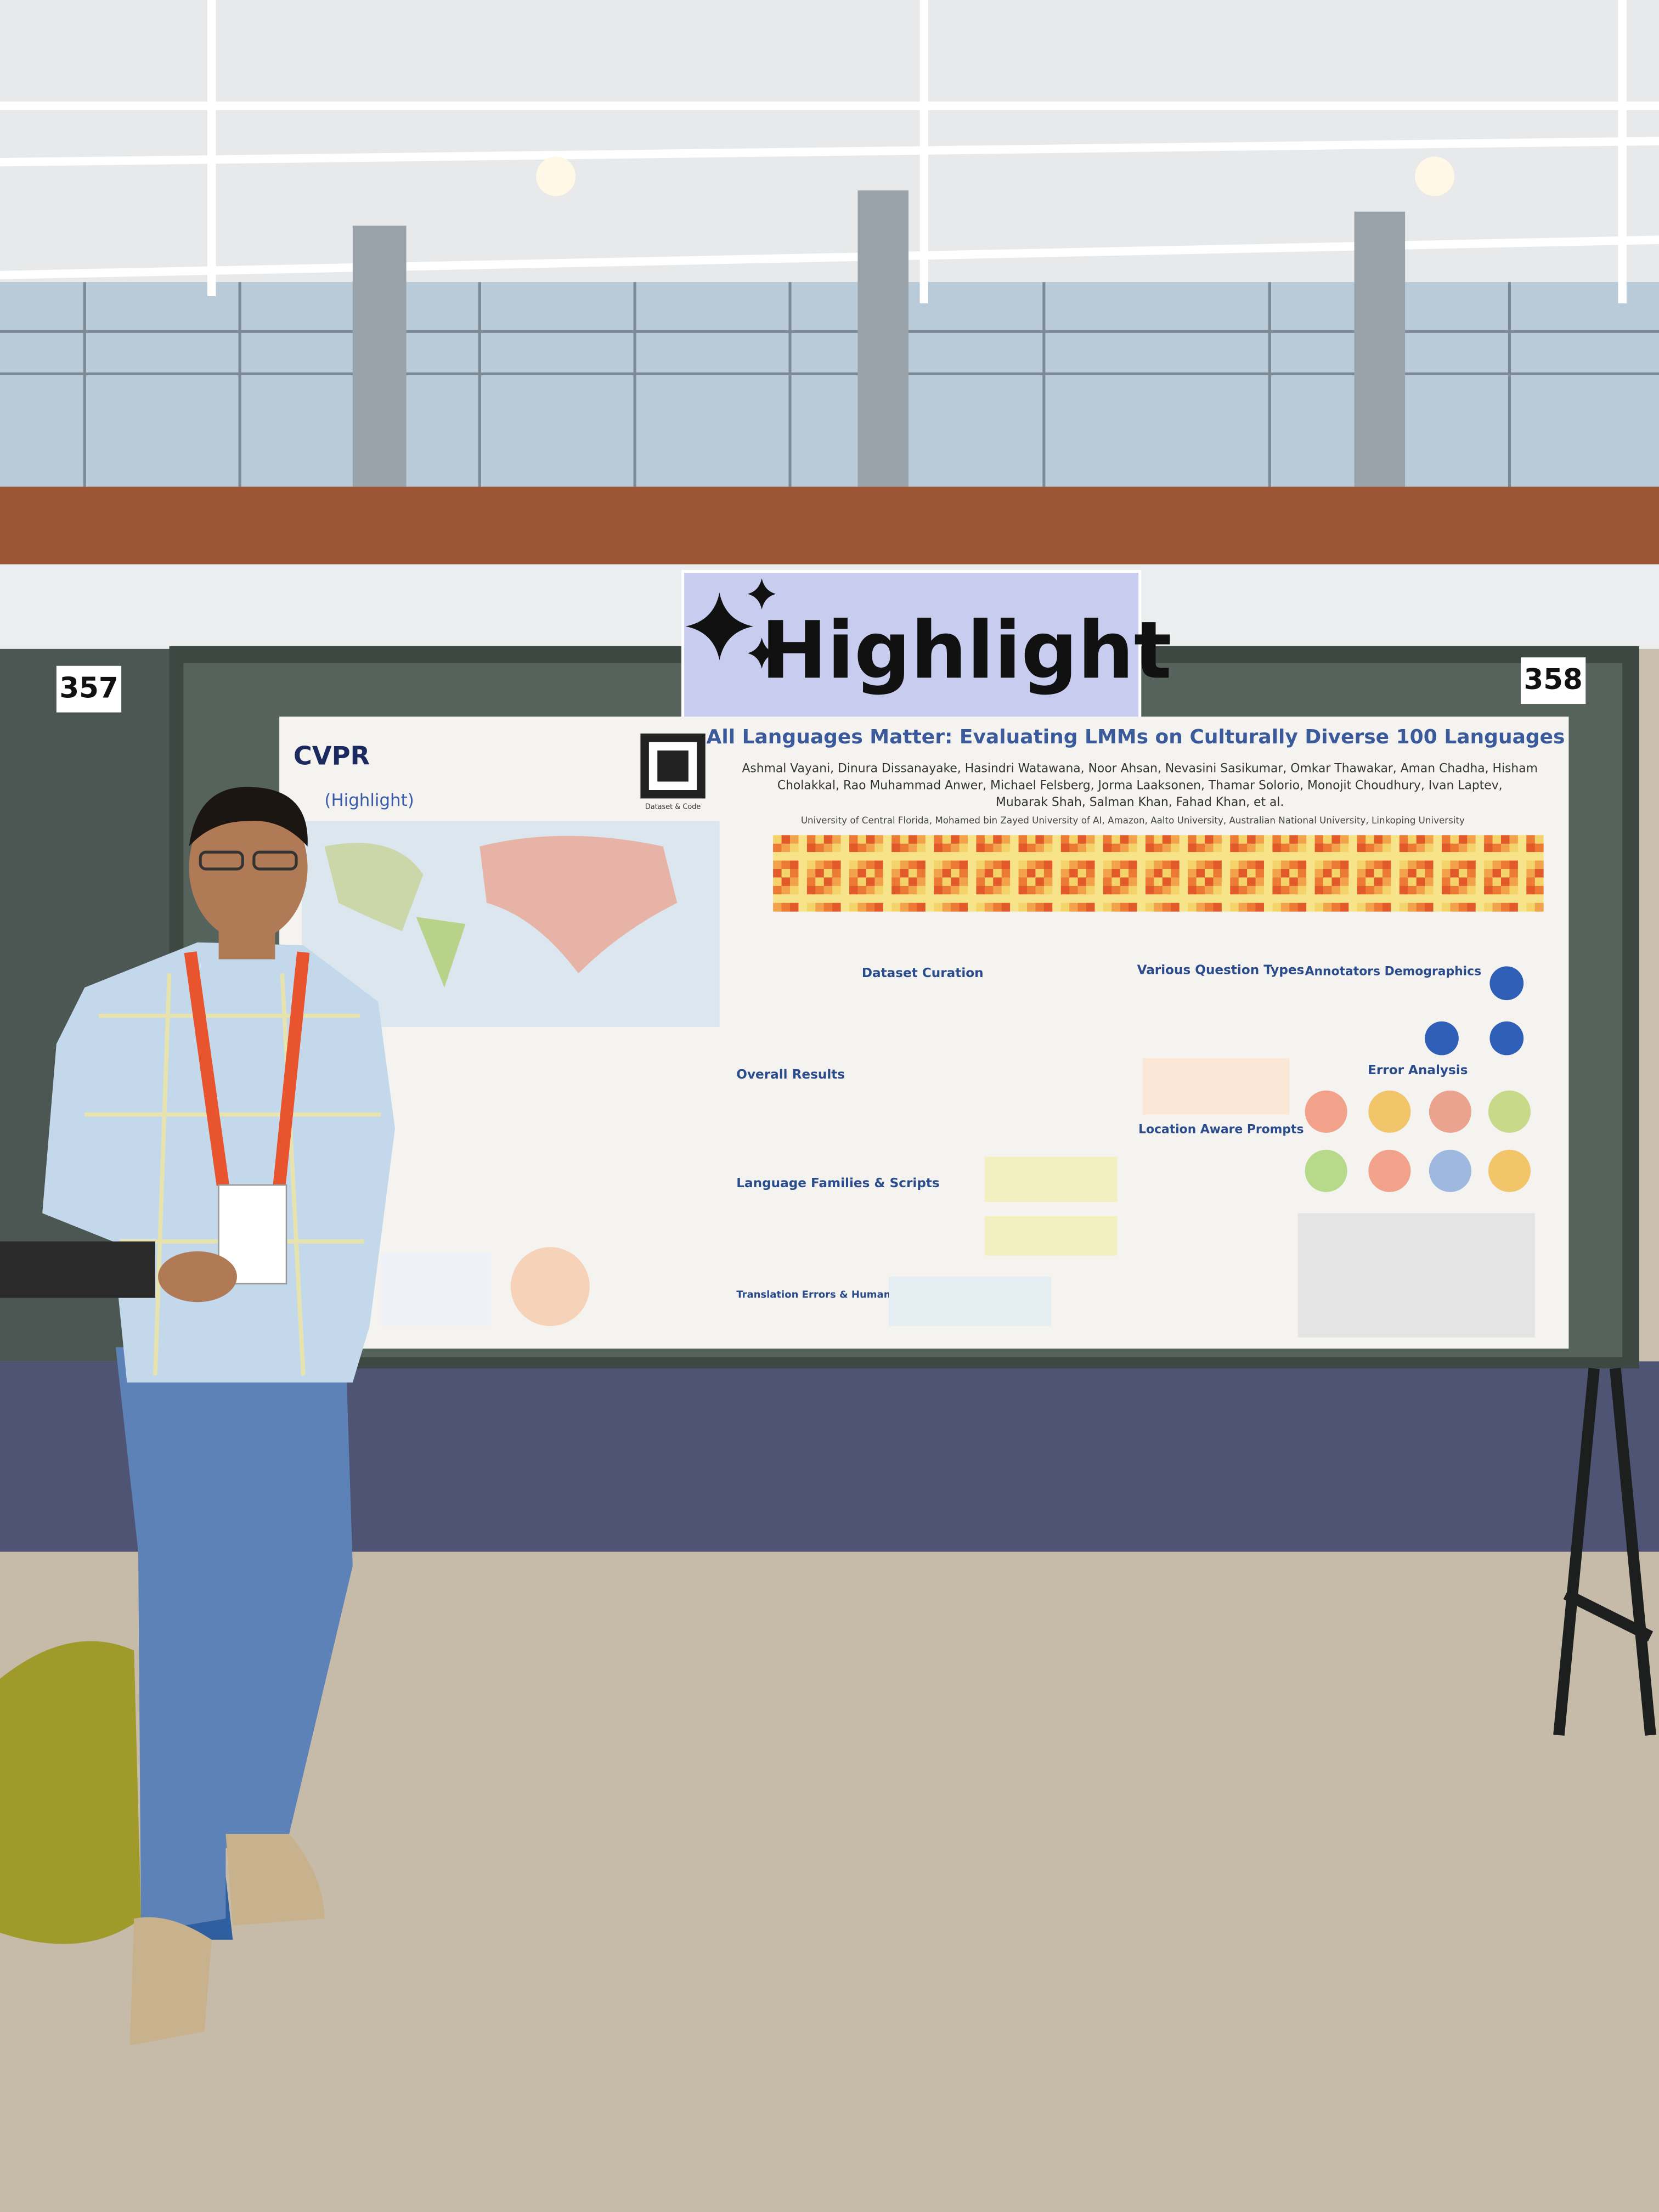  Describe the element at coordinates (436, 1290) in the screenshot. I see `figure` at that location.